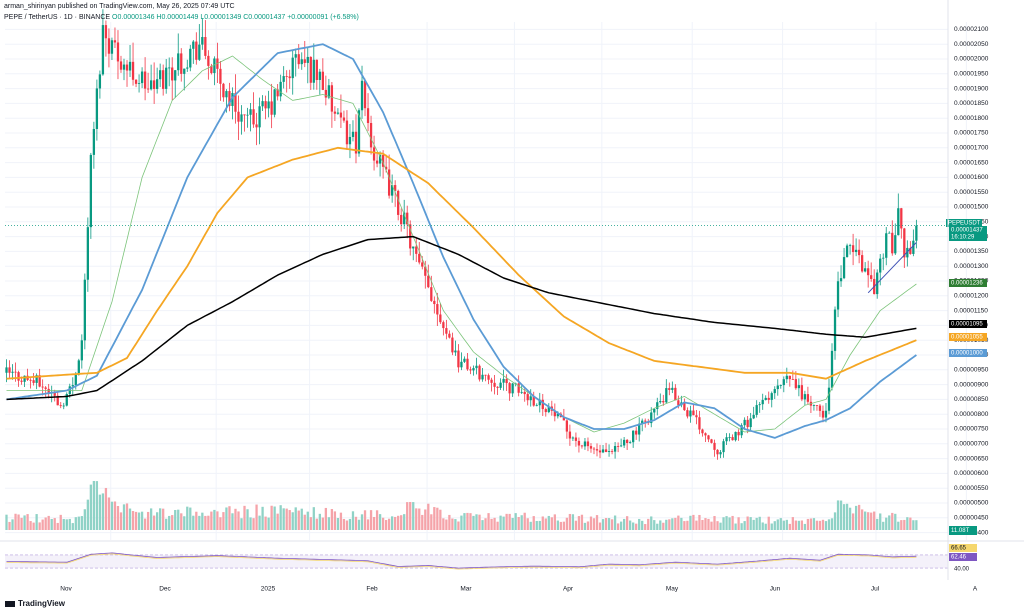 This screenshot has width=1024, height=616. What do you see at coordinates (35, 603) in the screenshot?
I see `tradingview-logo: TradingView` at bounding box center [35, 603].